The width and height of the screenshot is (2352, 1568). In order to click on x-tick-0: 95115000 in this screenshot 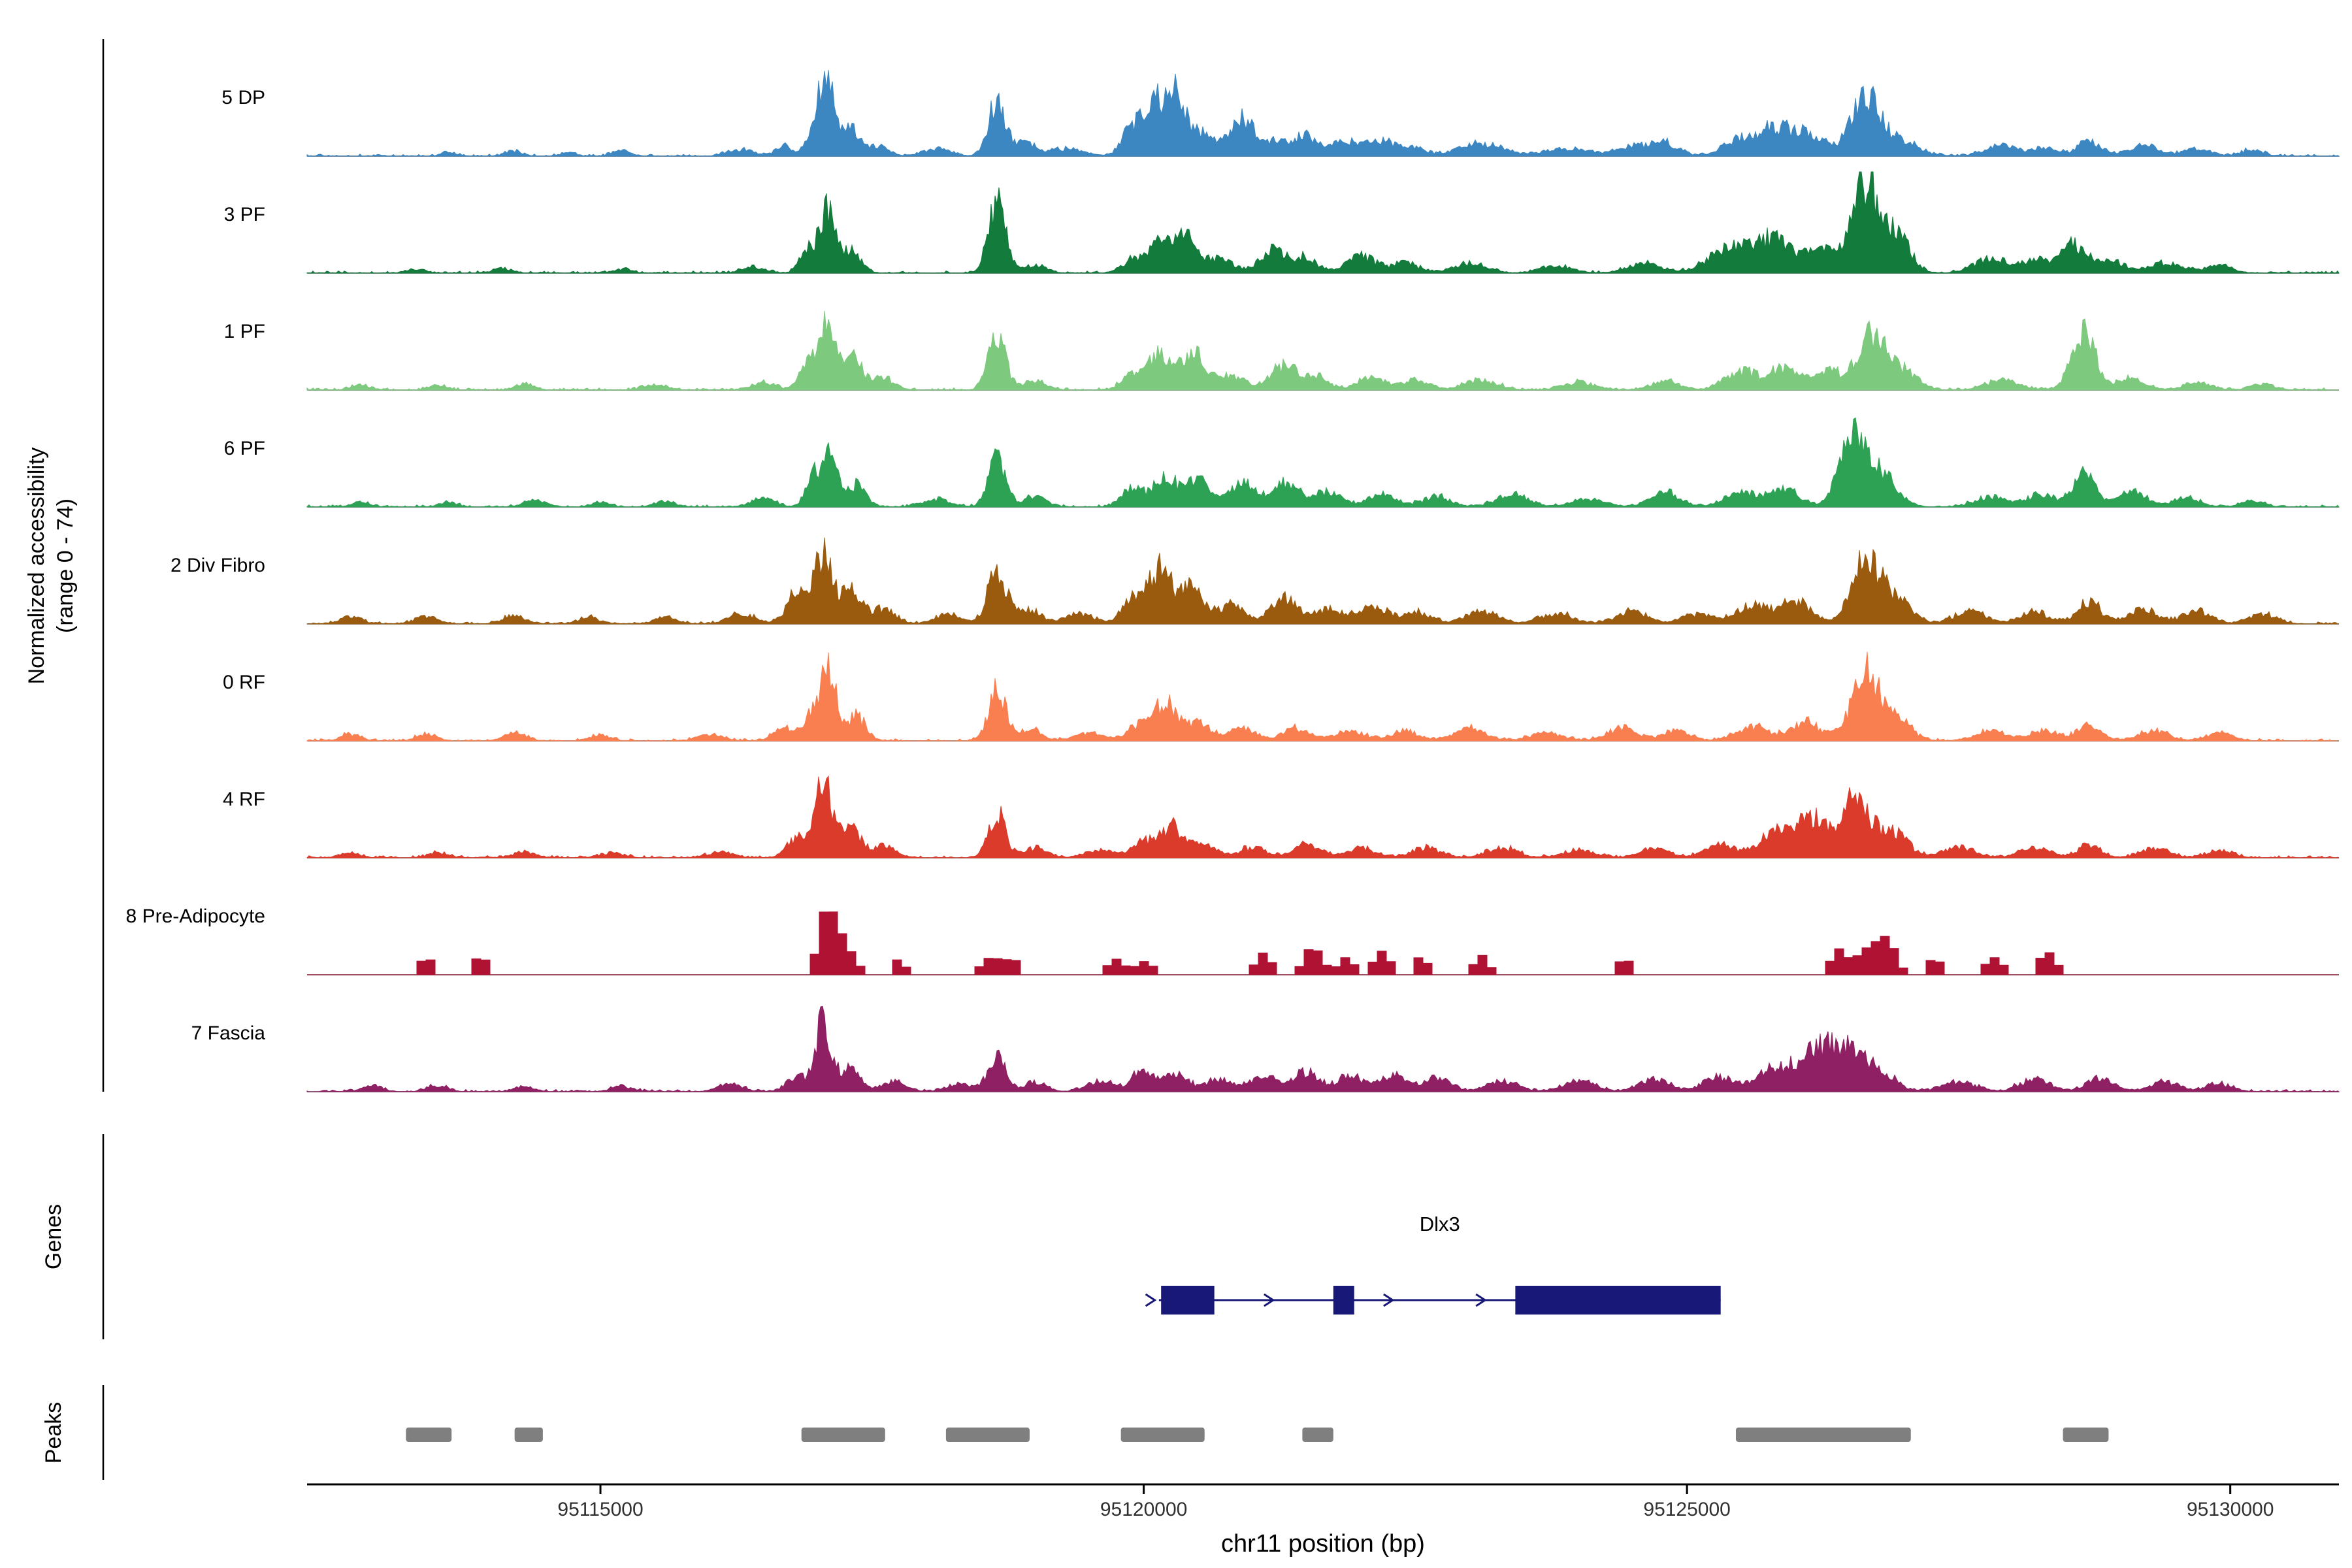, I will do `click(600, 1509)`.